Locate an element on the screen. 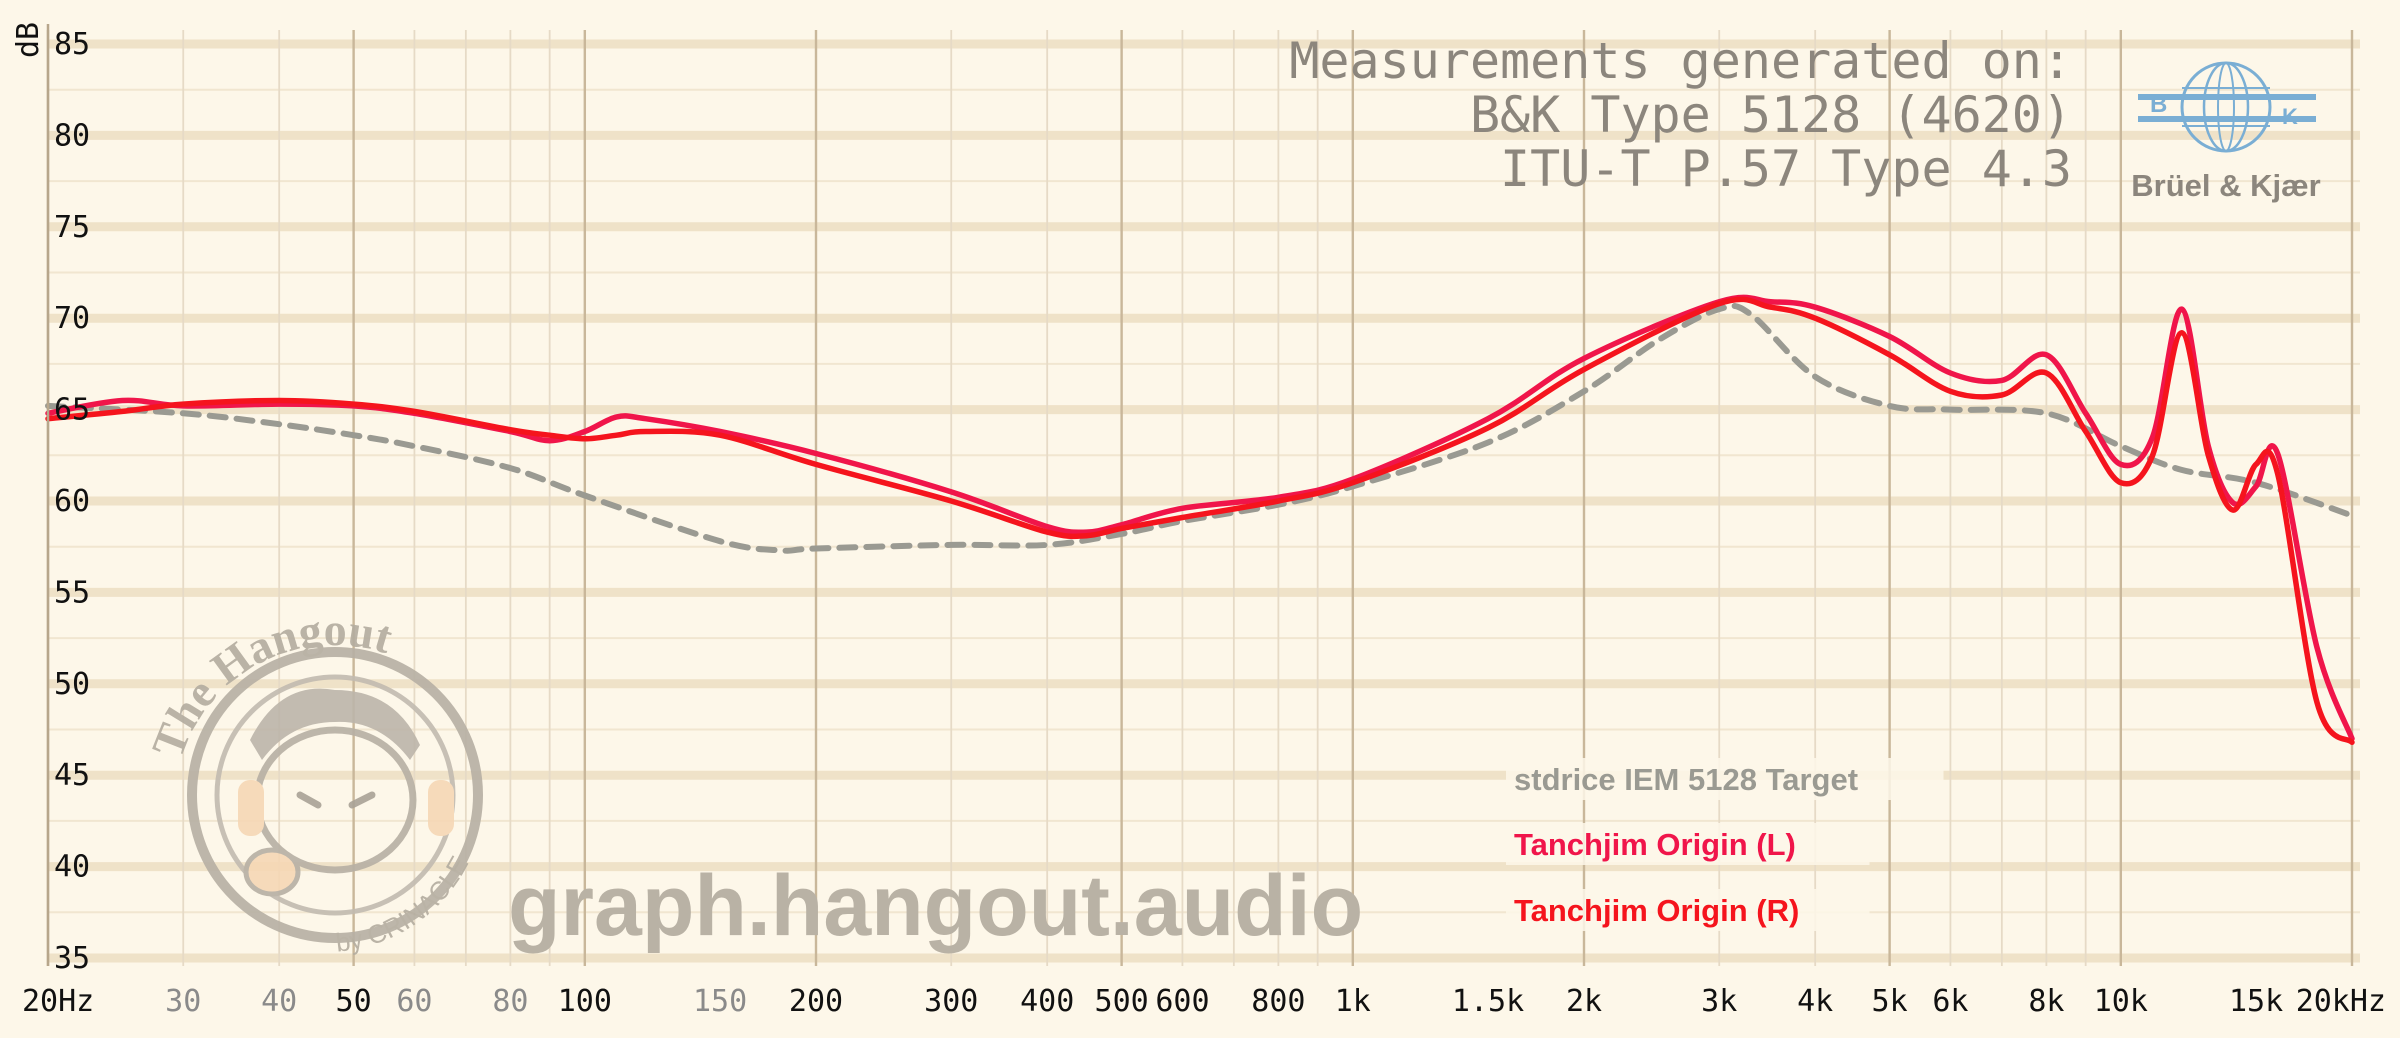 Image resolution: width=2400 pixels, height=1038 pixels. y-tick-label: 40 is located at coordinates (72, 867).